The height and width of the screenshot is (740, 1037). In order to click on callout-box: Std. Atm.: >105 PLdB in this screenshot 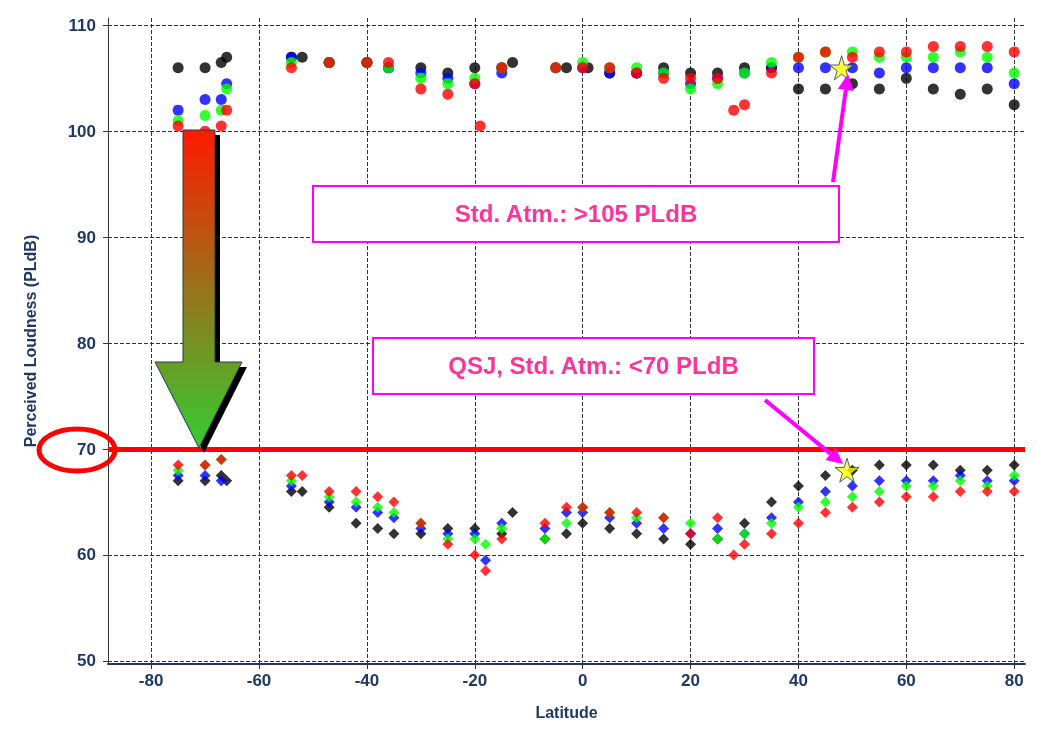, I will do `click(576, 214)`.